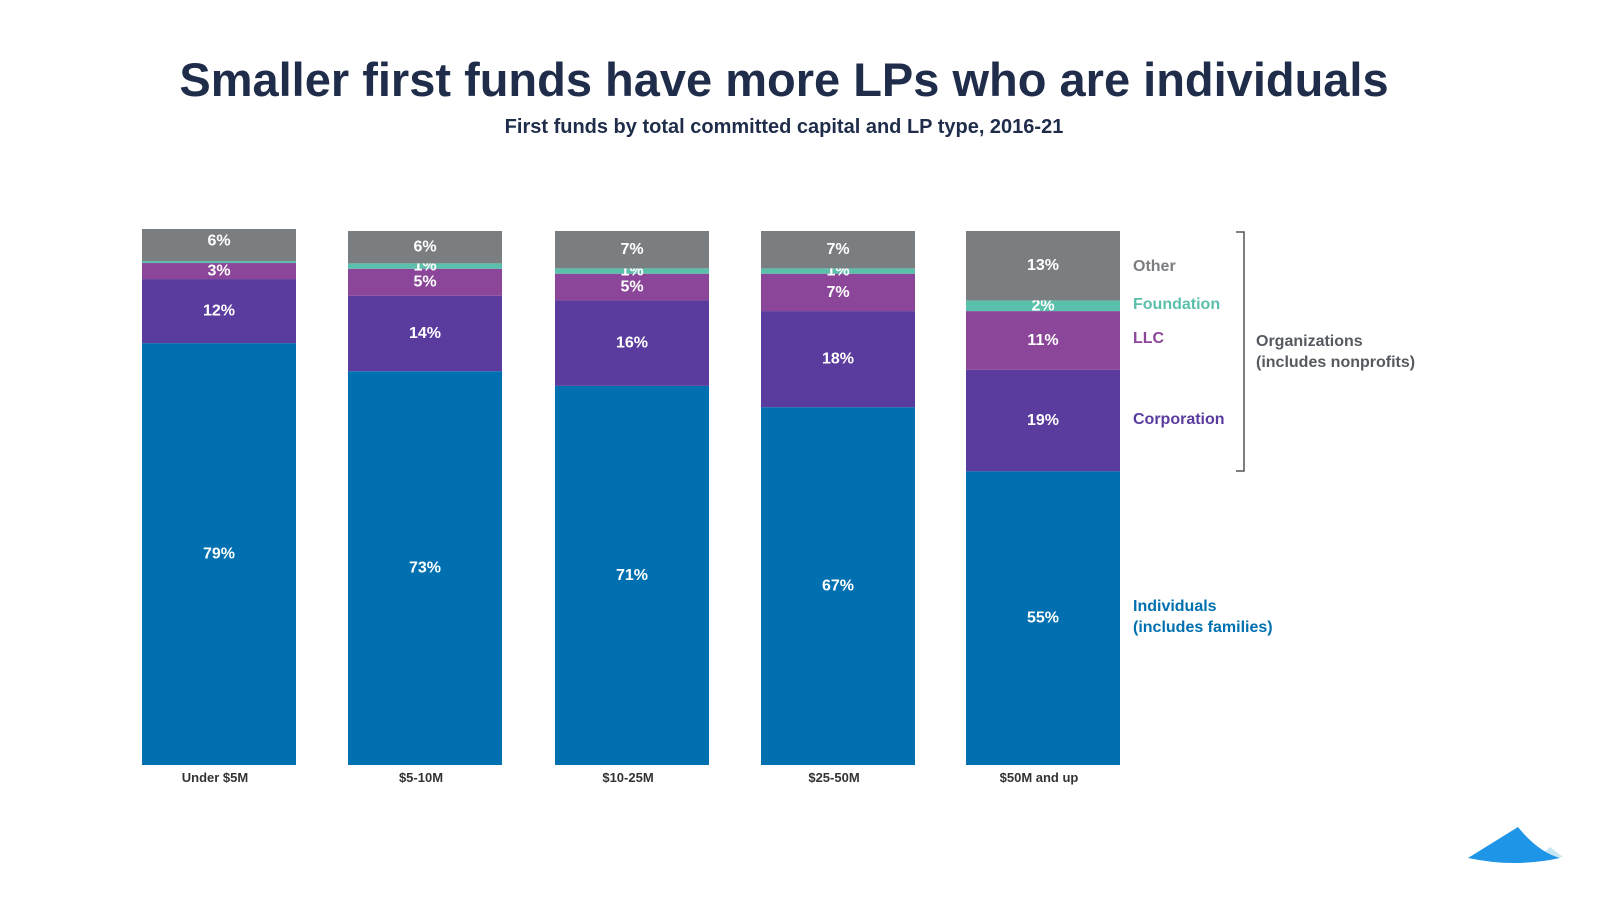 The image size is (1600, 900). Describe the element at coordinates (1240, 351) in the screenshot. I see `organizations-bracket` at that location.